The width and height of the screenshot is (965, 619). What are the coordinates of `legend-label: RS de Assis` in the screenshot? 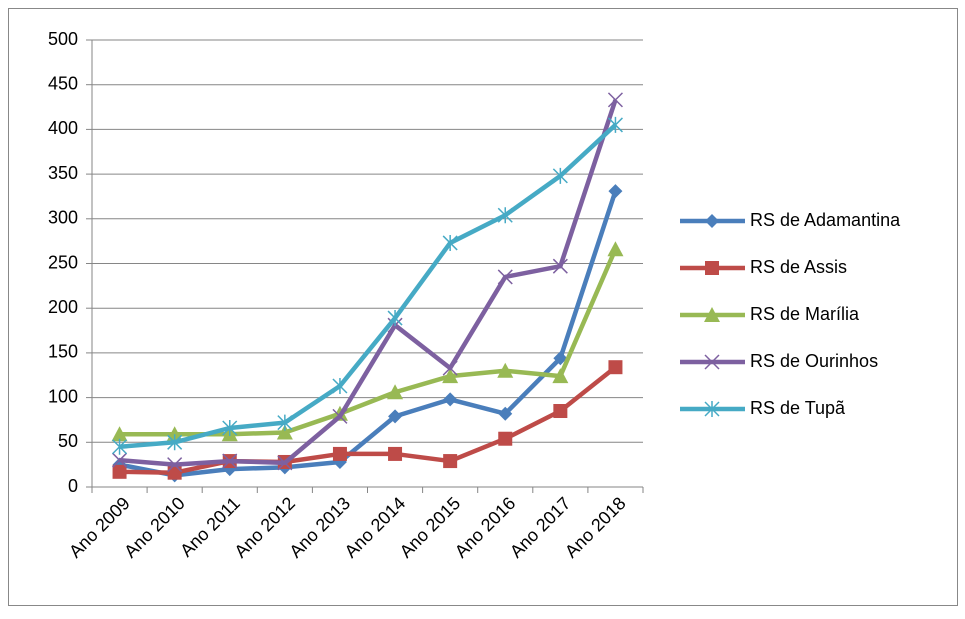 It's located at (798, 267).